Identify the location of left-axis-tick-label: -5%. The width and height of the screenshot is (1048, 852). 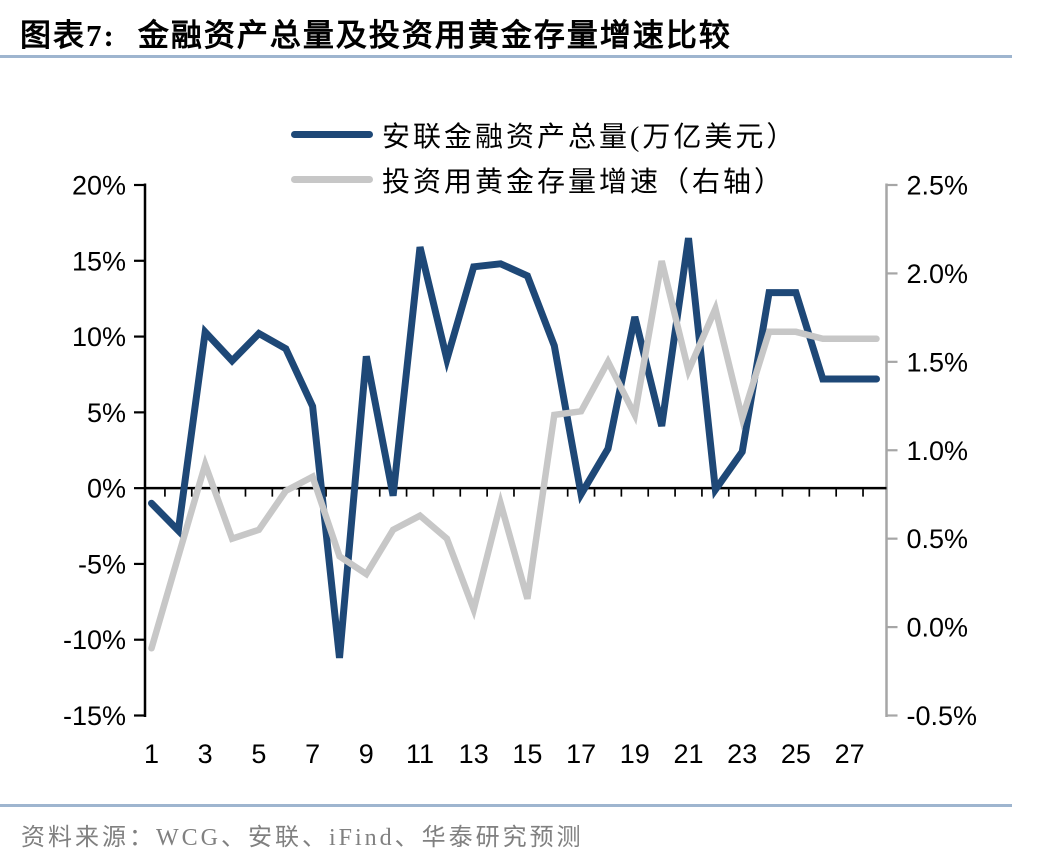
(102, 564).